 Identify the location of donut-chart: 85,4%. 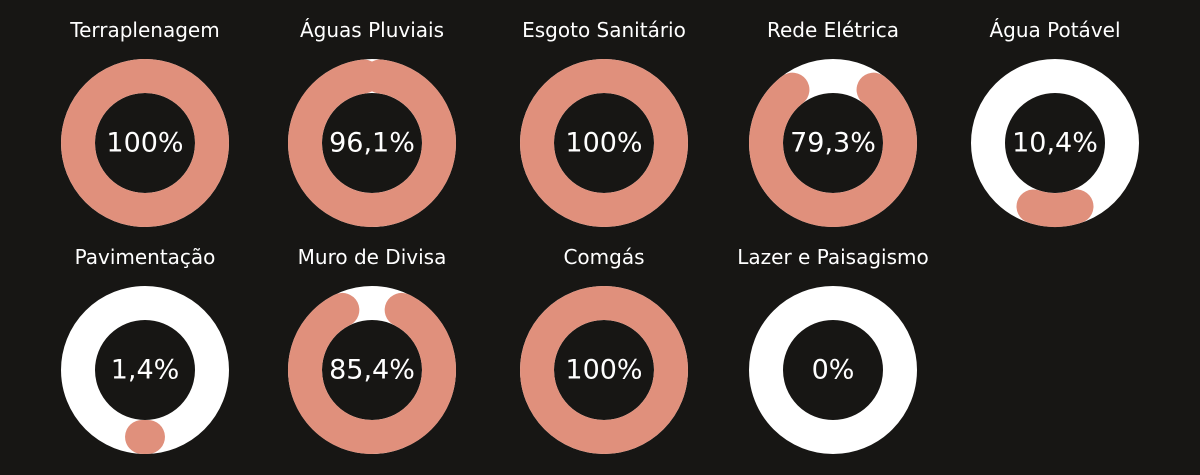
(372, 370).